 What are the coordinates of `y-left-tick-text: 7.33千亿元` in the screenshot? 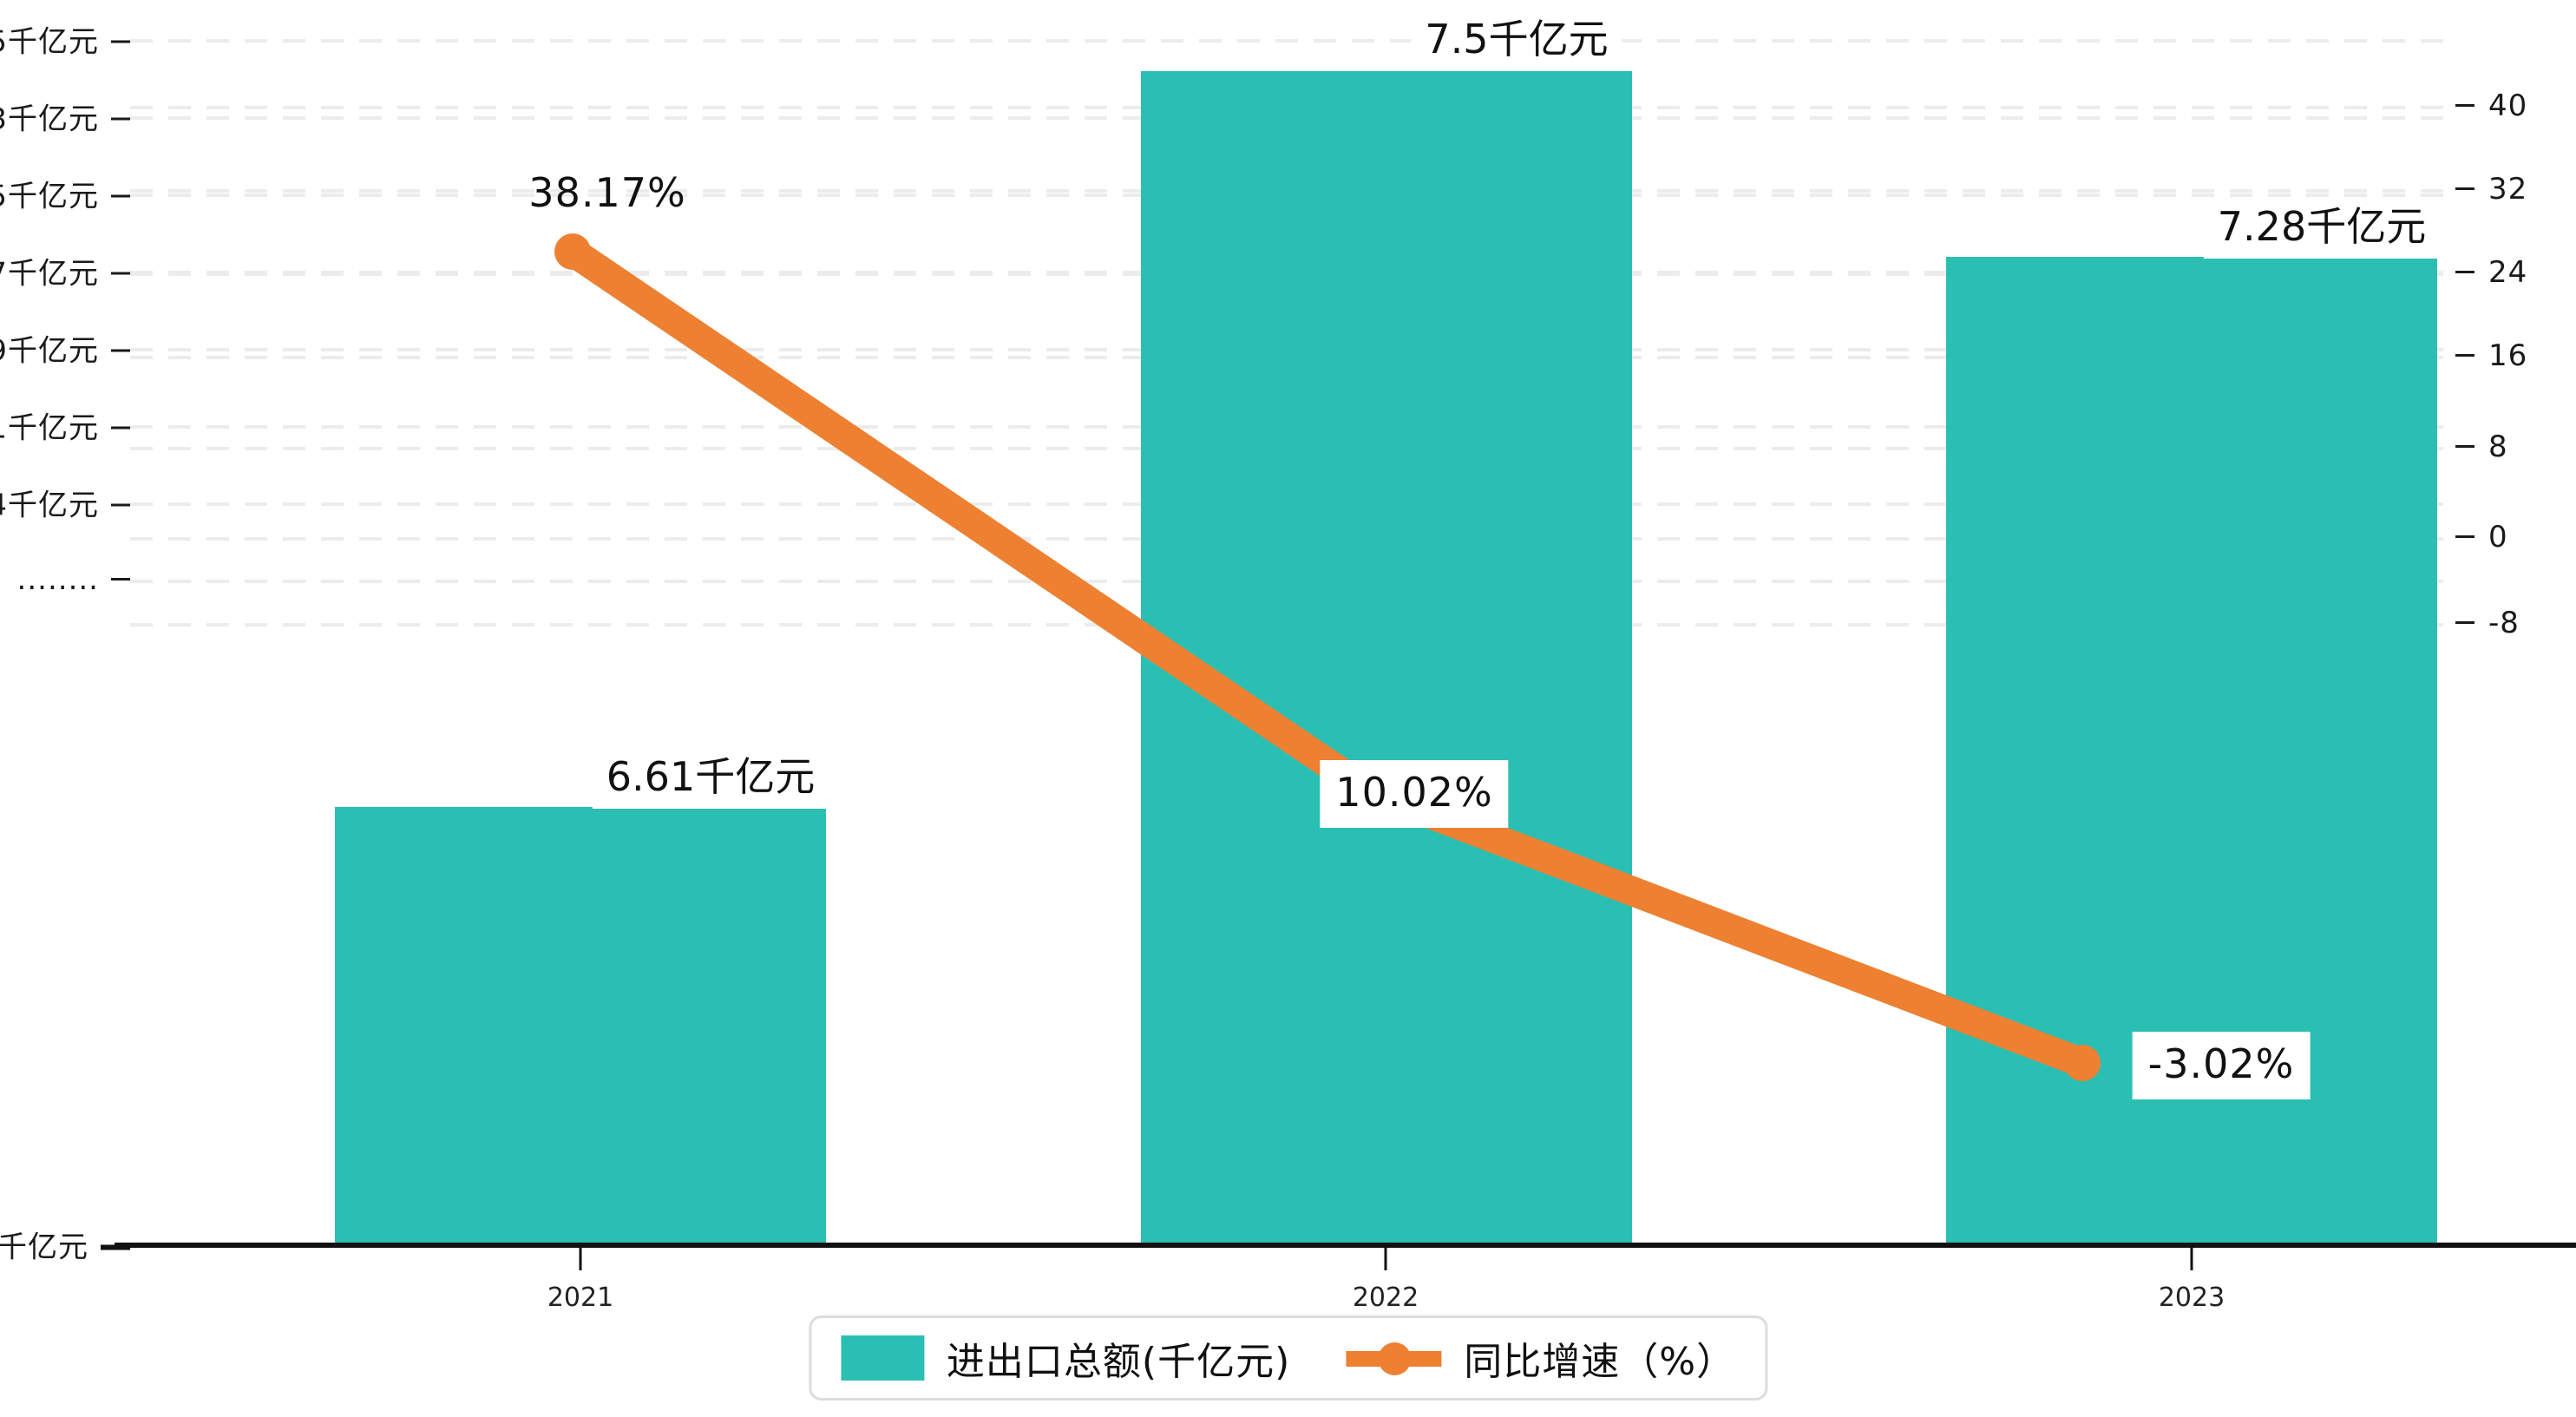 It's located at (49, 120).